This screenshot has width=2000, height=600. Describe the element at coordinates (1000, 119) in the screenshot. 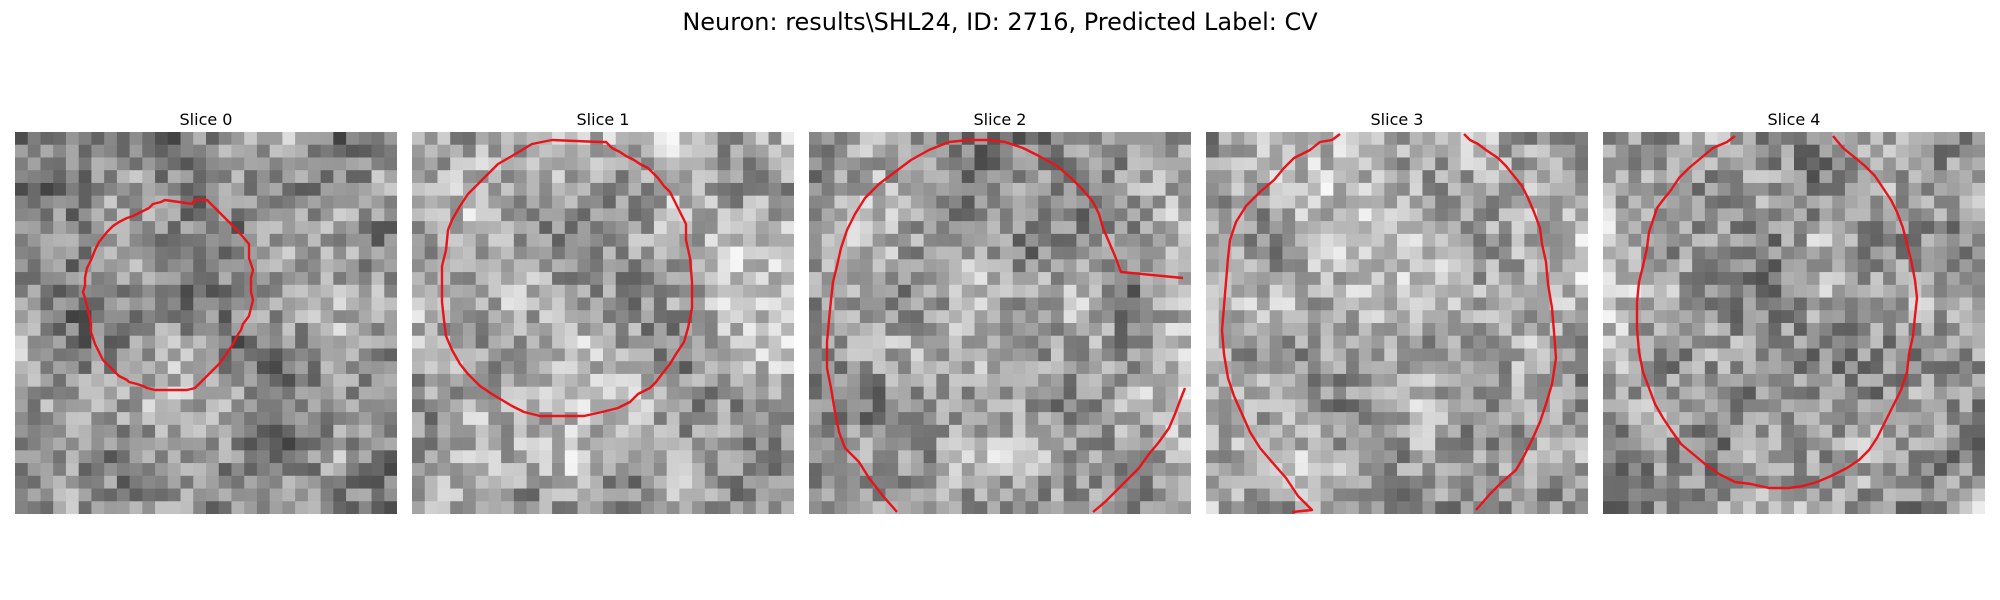

I see `slice-title: Slice 2` at that location.